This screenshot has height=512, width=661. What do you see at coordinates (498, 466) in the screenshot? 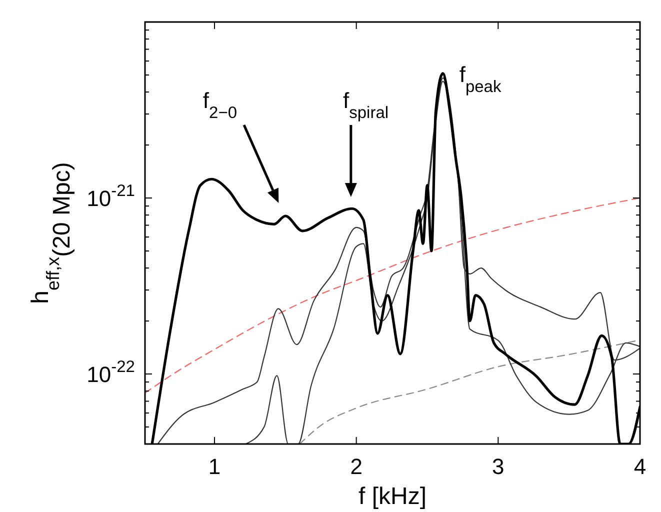
I see `x-tick-label: 3` at bounding box center [498, 466].